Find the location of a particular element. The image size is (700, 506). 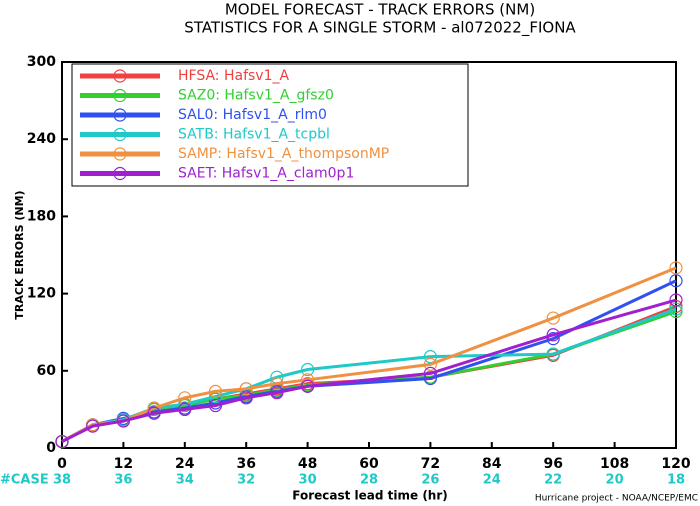

x-tick-label: 12 is located at coordinates (123, 464).